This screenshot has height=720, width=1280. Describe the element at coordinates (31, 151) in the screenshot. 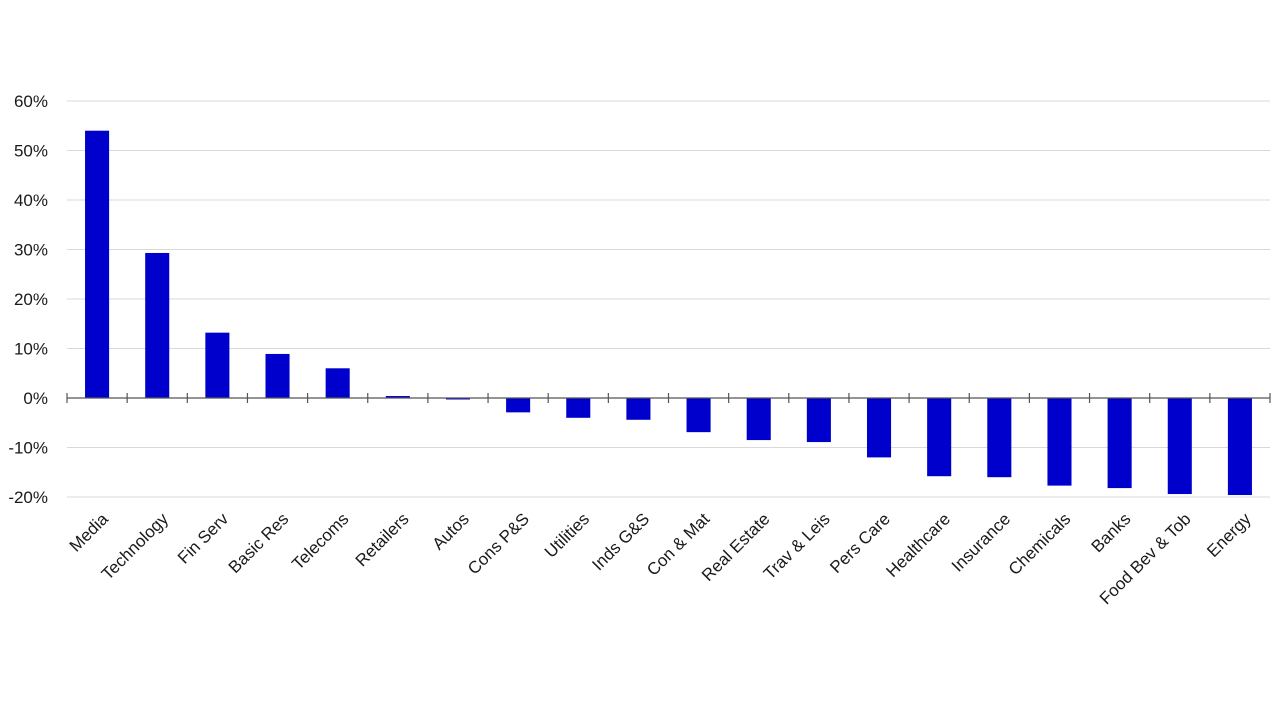

I see `y-tick-label: 50%` at that location.